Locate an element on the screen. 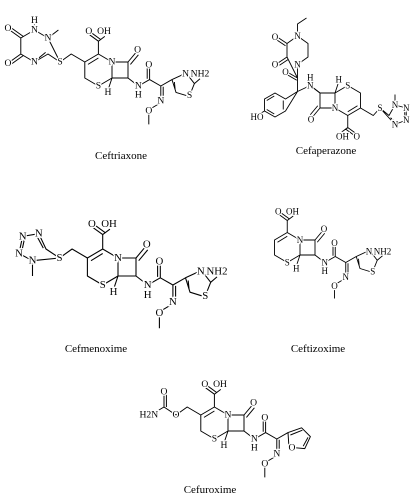 Image resolution: width=419 pixels, height=500 pixels. molecule-name: Ceftizoxime is located at coordinates (318, 349).